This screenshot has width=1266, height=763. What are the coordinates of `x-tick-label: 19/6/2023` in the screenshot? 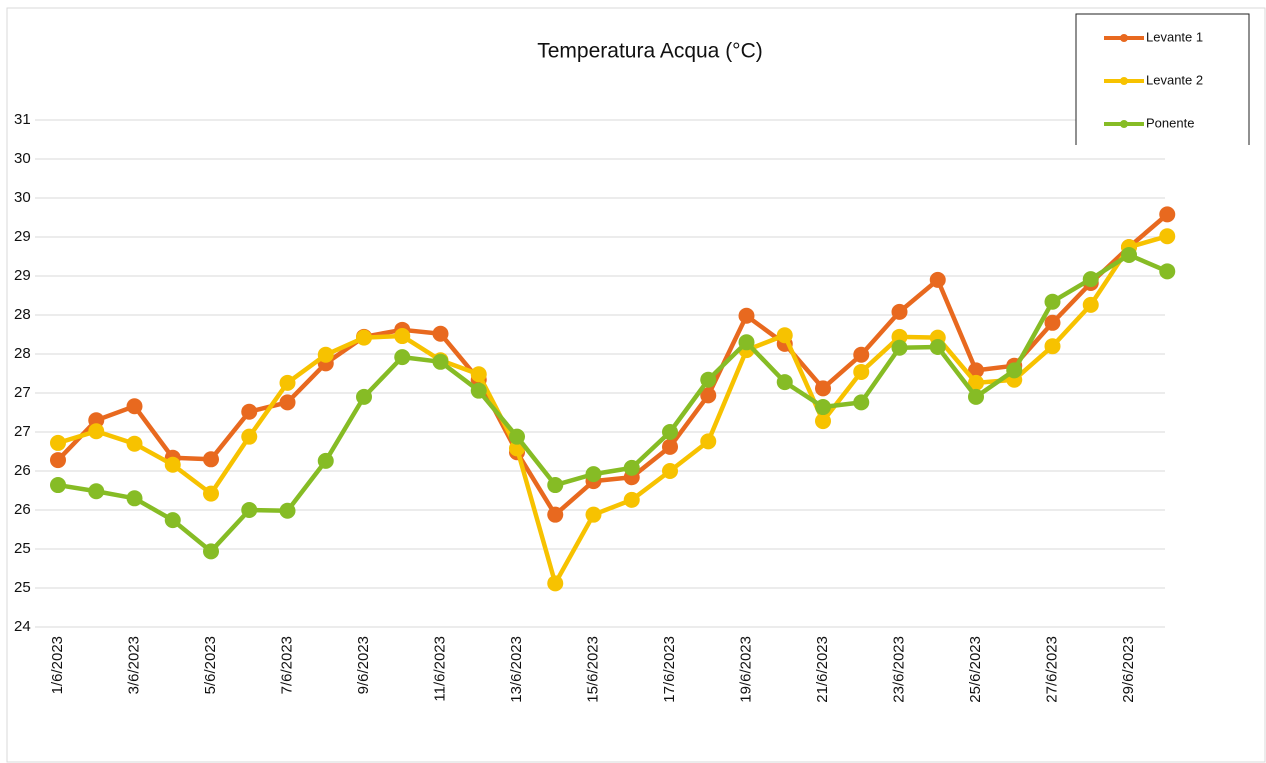 It's located at (745, 669).